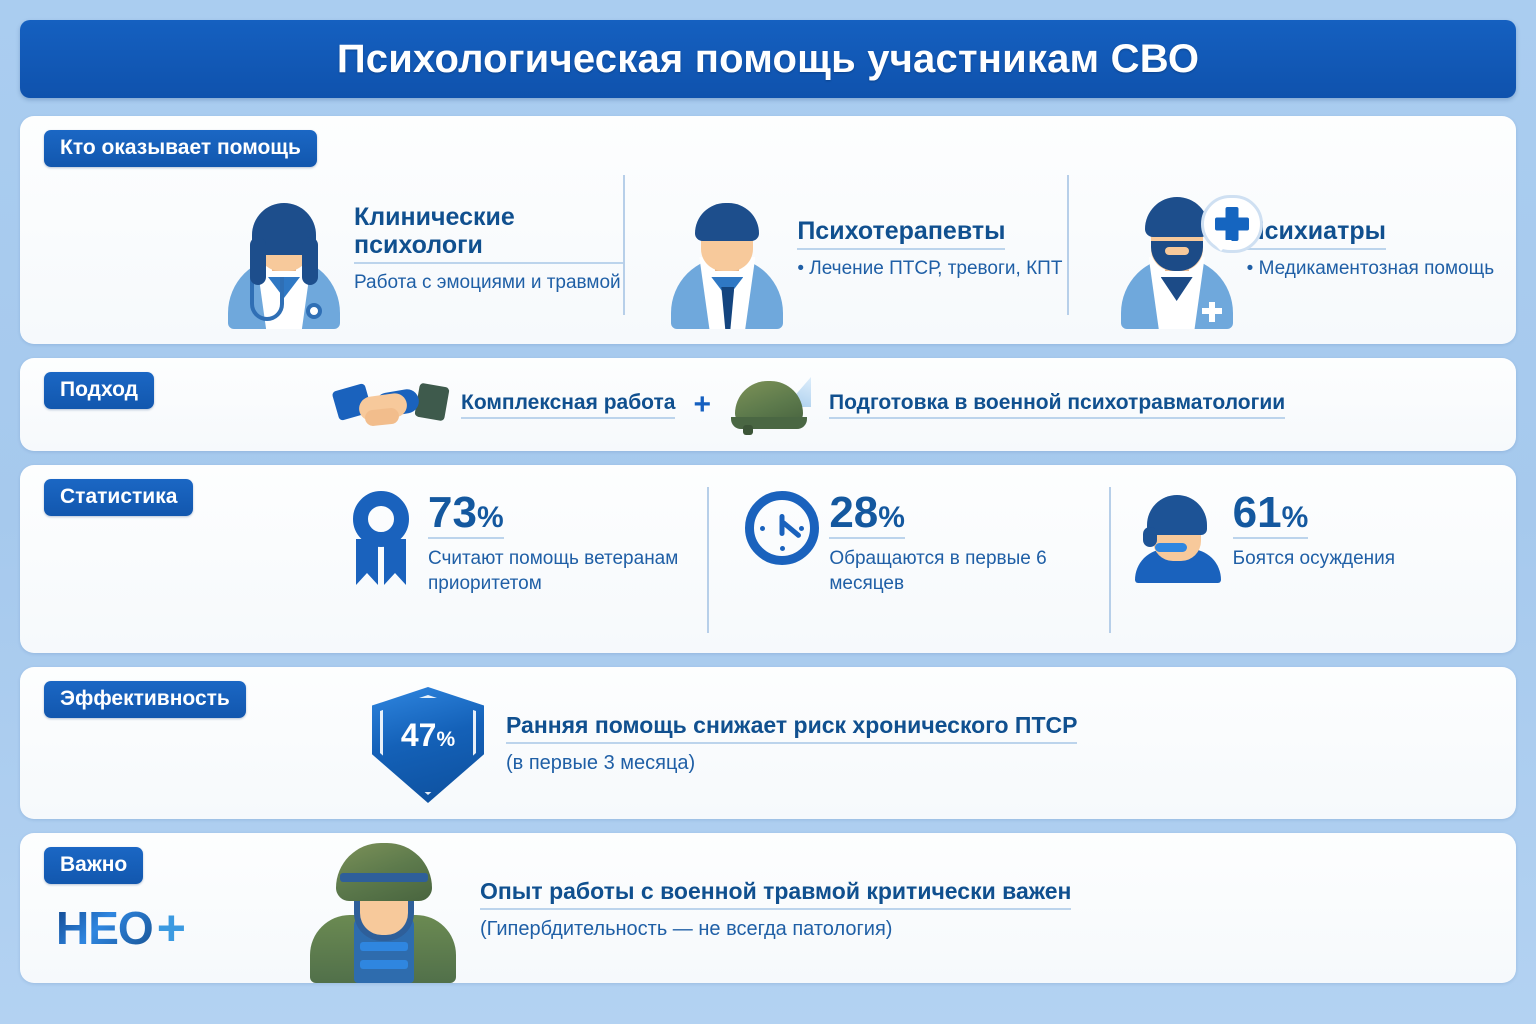  I want to click on stat-item-fear-judgement: 61% Боятся осуждения, so click(1302, 557).